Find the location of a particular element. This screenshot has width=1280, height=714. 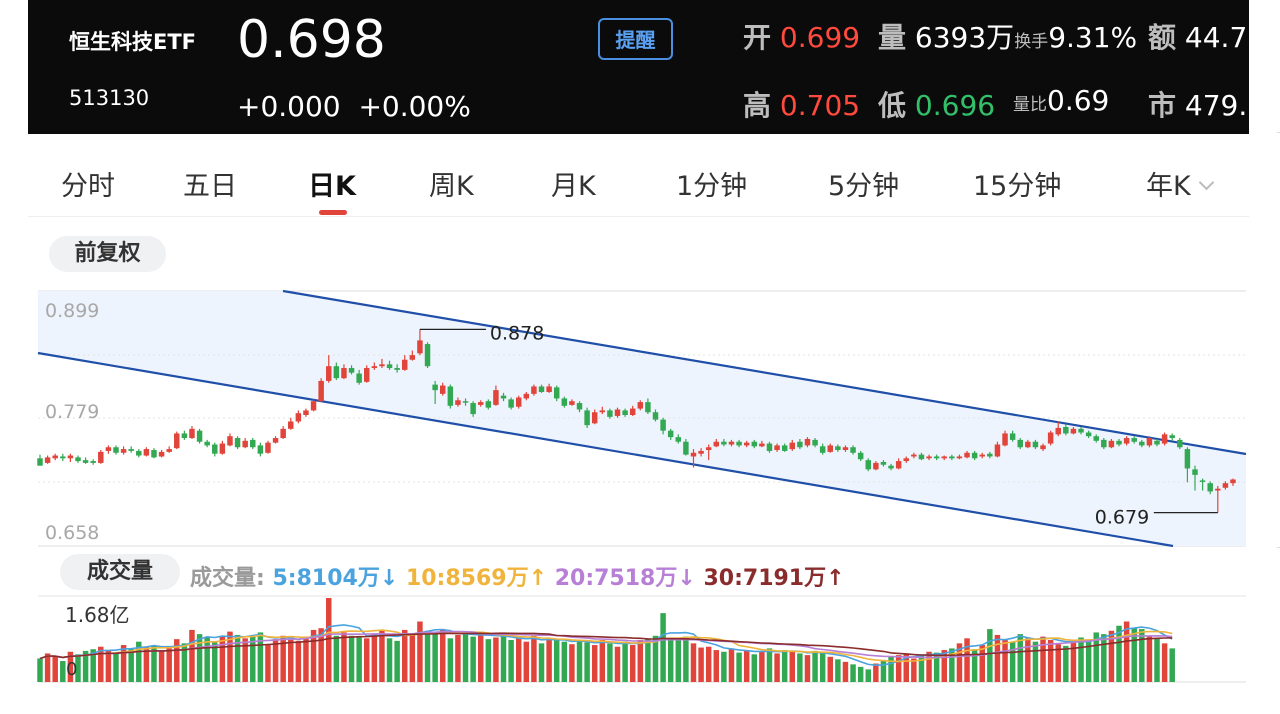

alert-button: 提醒 is located at coordinates (635, 39).